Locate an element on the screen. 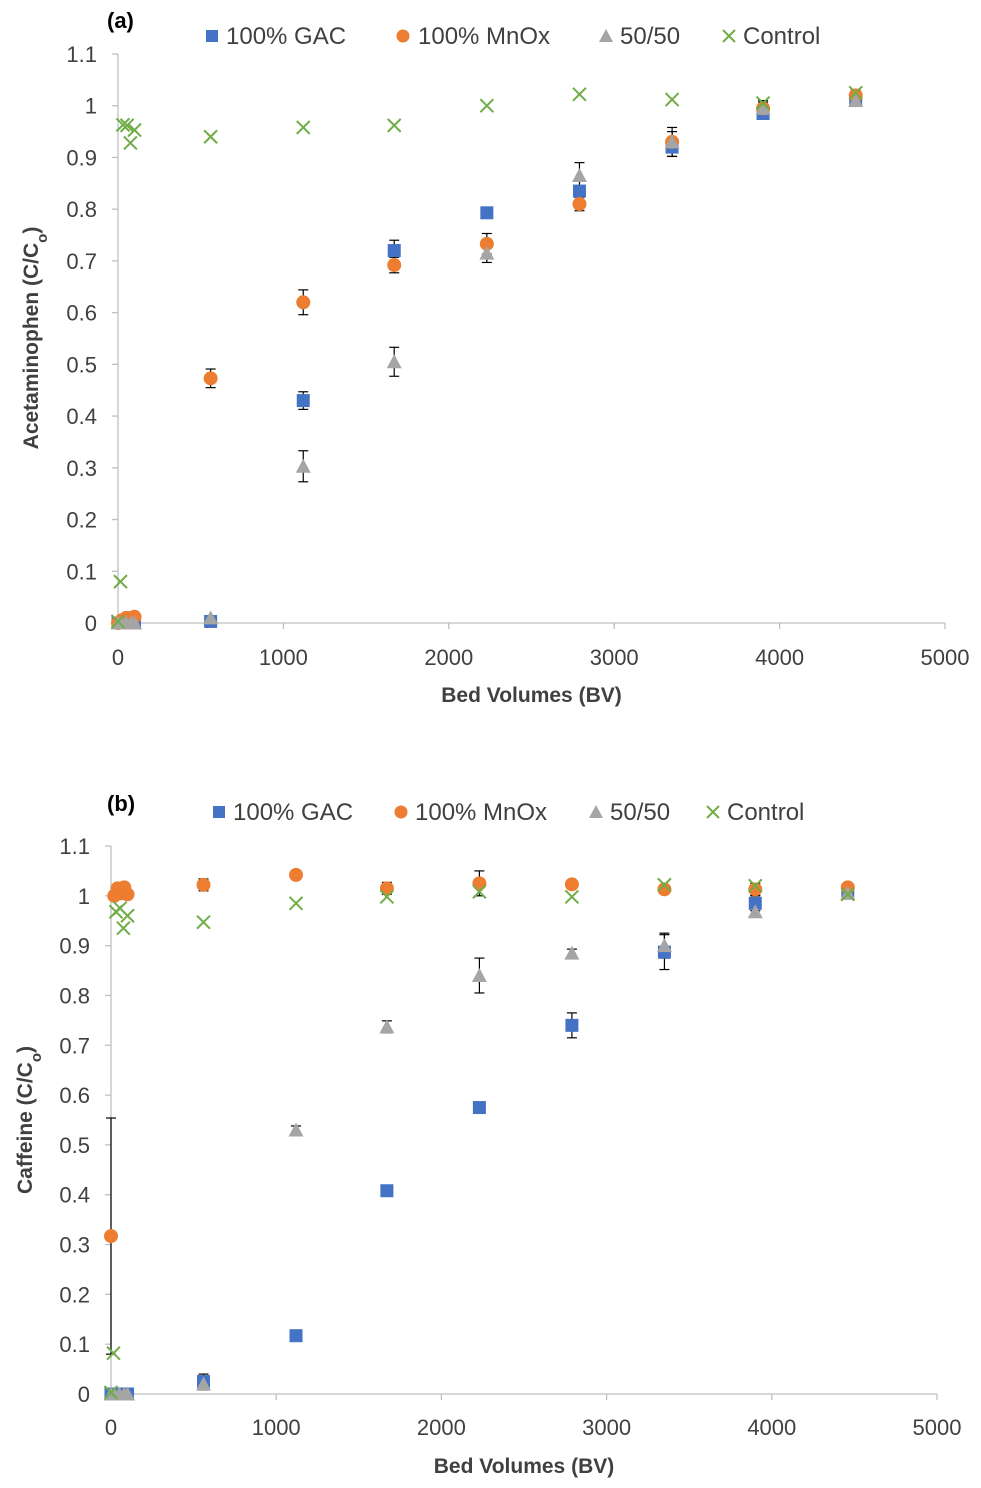 The width and height of the screenshot is (981, 1488). x-tick-label: 1000 is located at coordinates (276, 1427).